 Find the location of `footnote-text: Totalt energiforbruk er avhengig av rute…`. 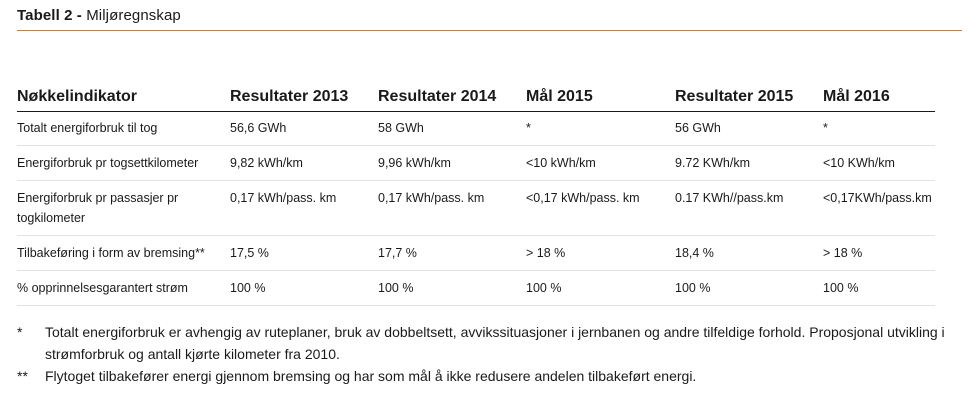

footnote-text: Totalt energiforbruk er avhengig av rute… is located at coordinates (495, 343).